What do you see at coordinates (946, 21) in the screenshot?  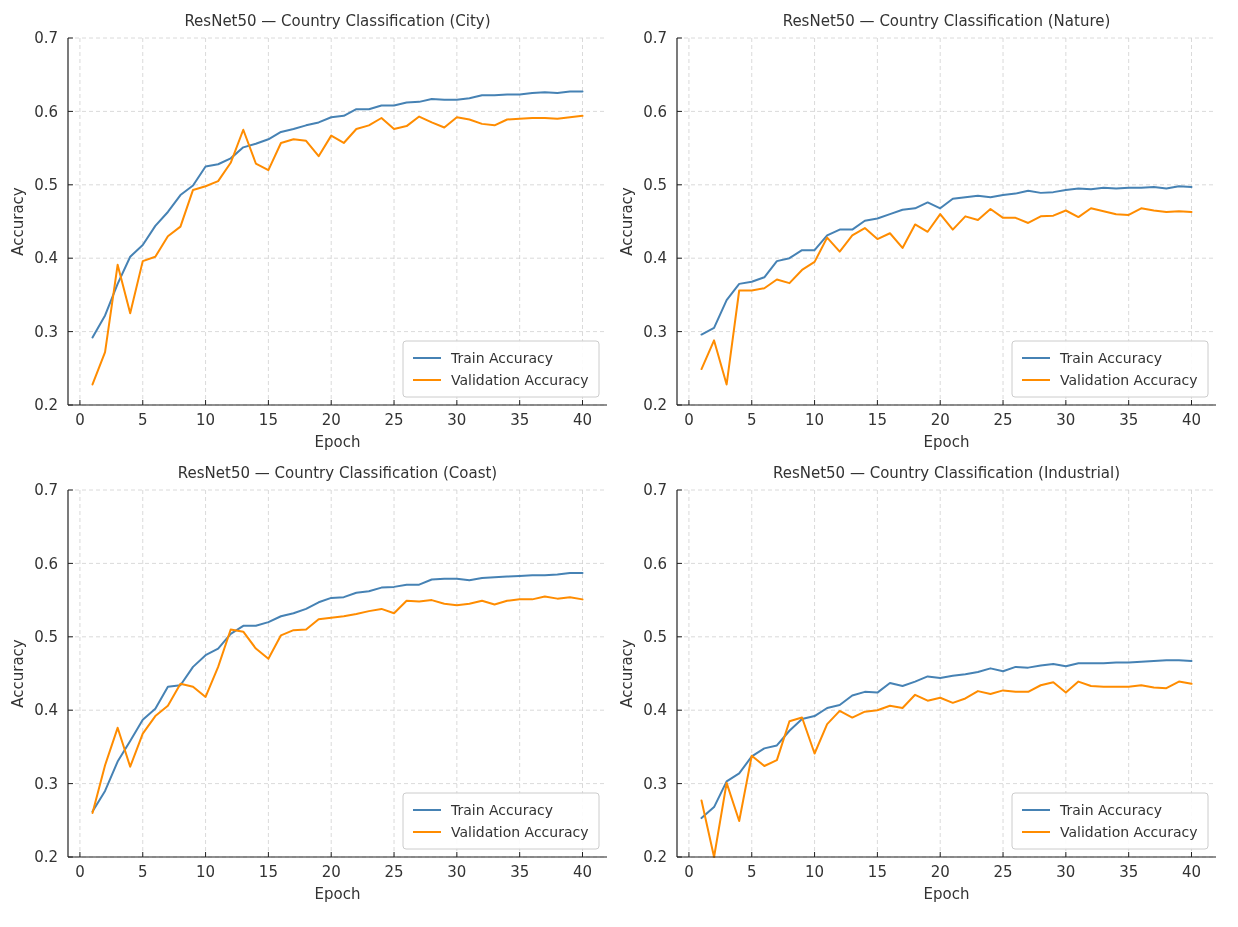 I see `chart-title: ResNet50 — Country Classification (Nature)` at bounding box center [946, 21].